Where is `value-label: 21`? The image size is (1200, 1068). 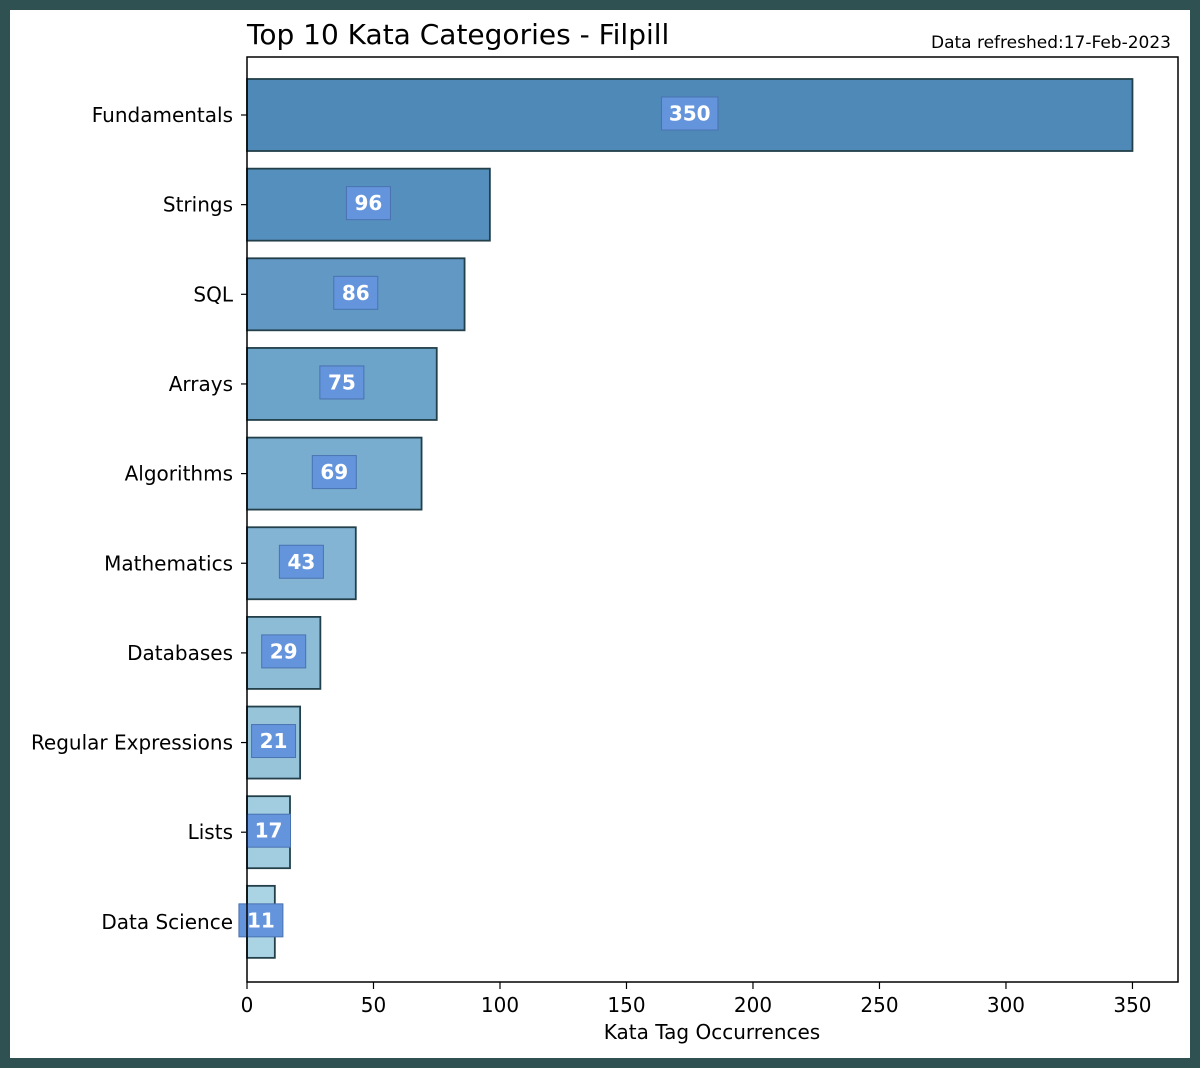
value-label: 21 is located at coordinates (274, 741).